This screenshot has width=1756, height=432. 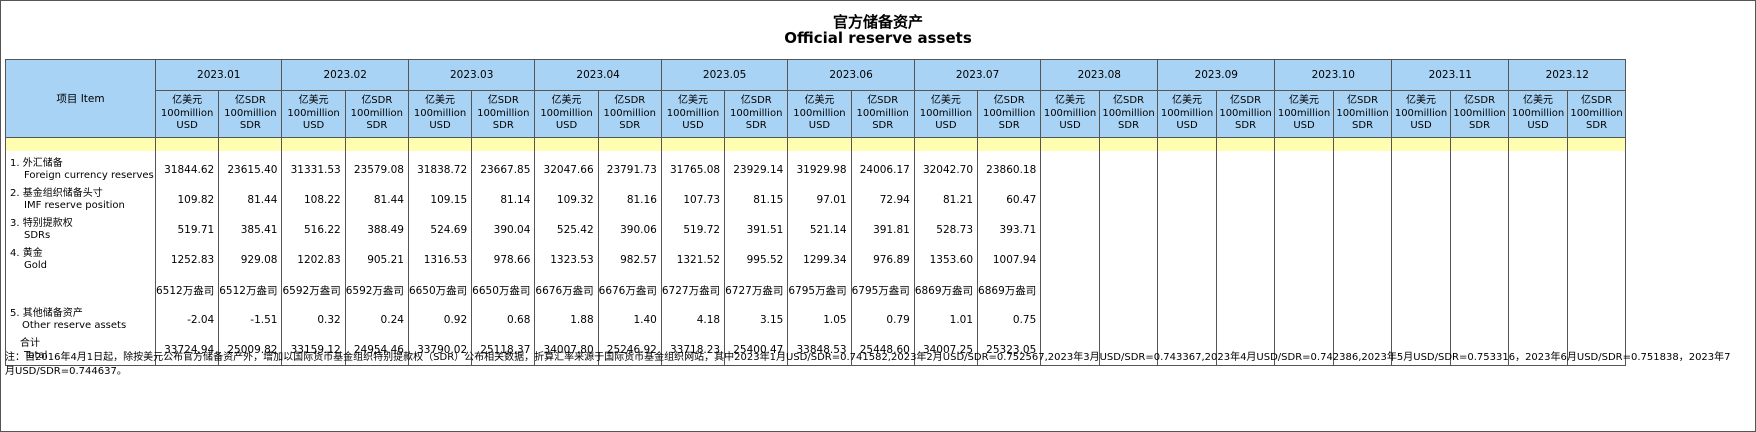 I want to click on cell-sdr: 976.89, so click(x=882, y=260).